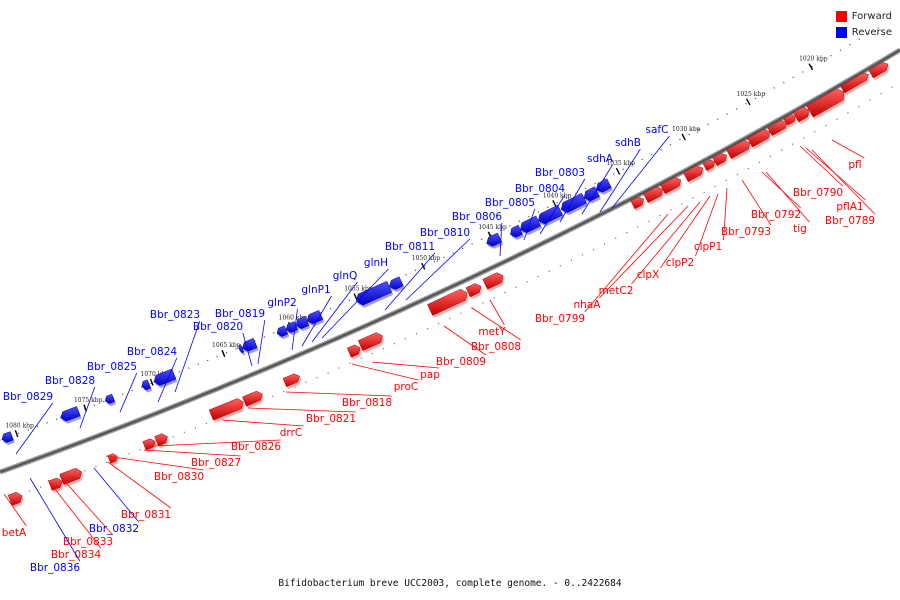  I want to click on gene-label-glnH: glnH, so click(355, 298).